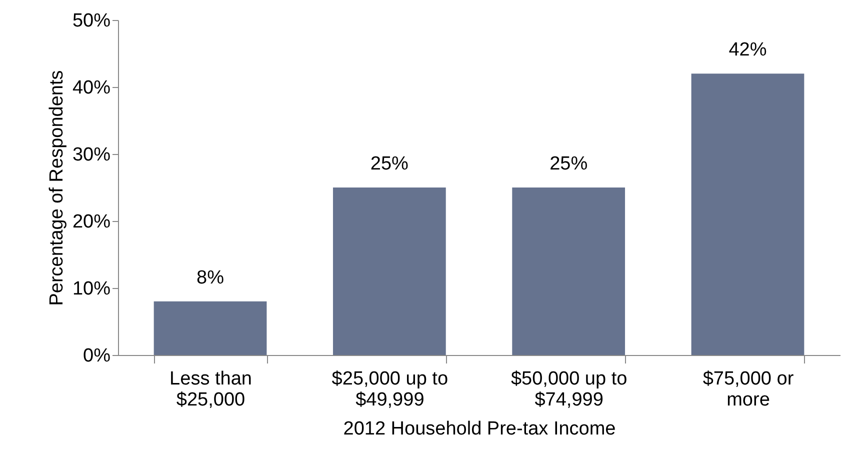 The image size is (845, 475). Describe the element at coordinates (91, 222) in the screenshot. I see `y-tick-label: 20%` at that location.